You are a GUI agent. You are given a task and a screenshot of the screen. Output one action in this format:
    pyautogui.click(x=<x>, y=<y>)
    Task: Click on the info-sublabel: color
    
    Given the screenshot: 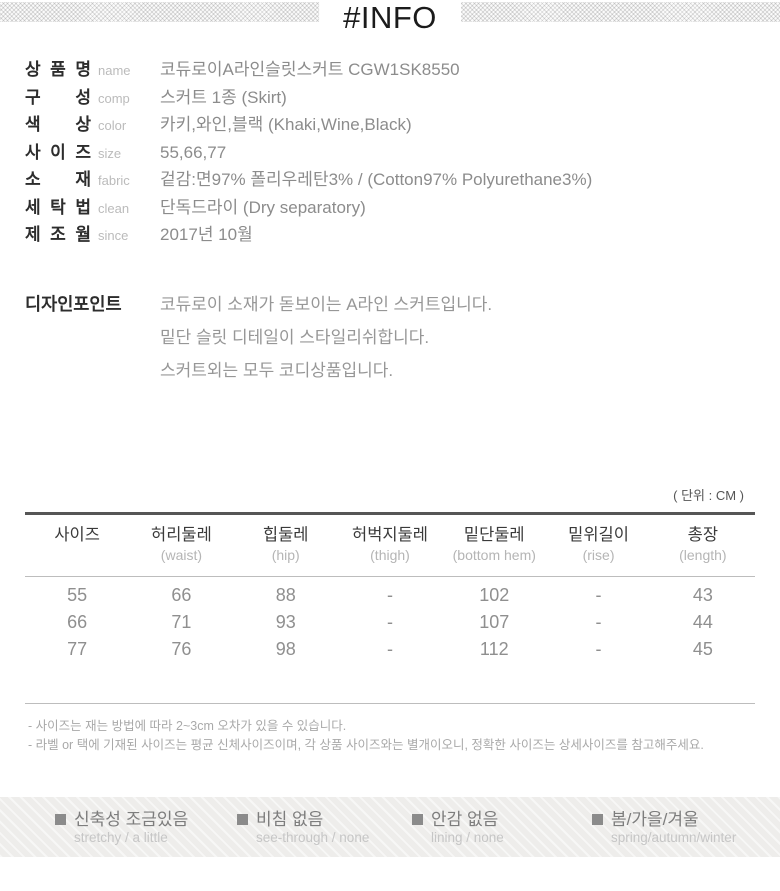 What is the action you would take?
    pyautogui.click(x=112, y=125)
    